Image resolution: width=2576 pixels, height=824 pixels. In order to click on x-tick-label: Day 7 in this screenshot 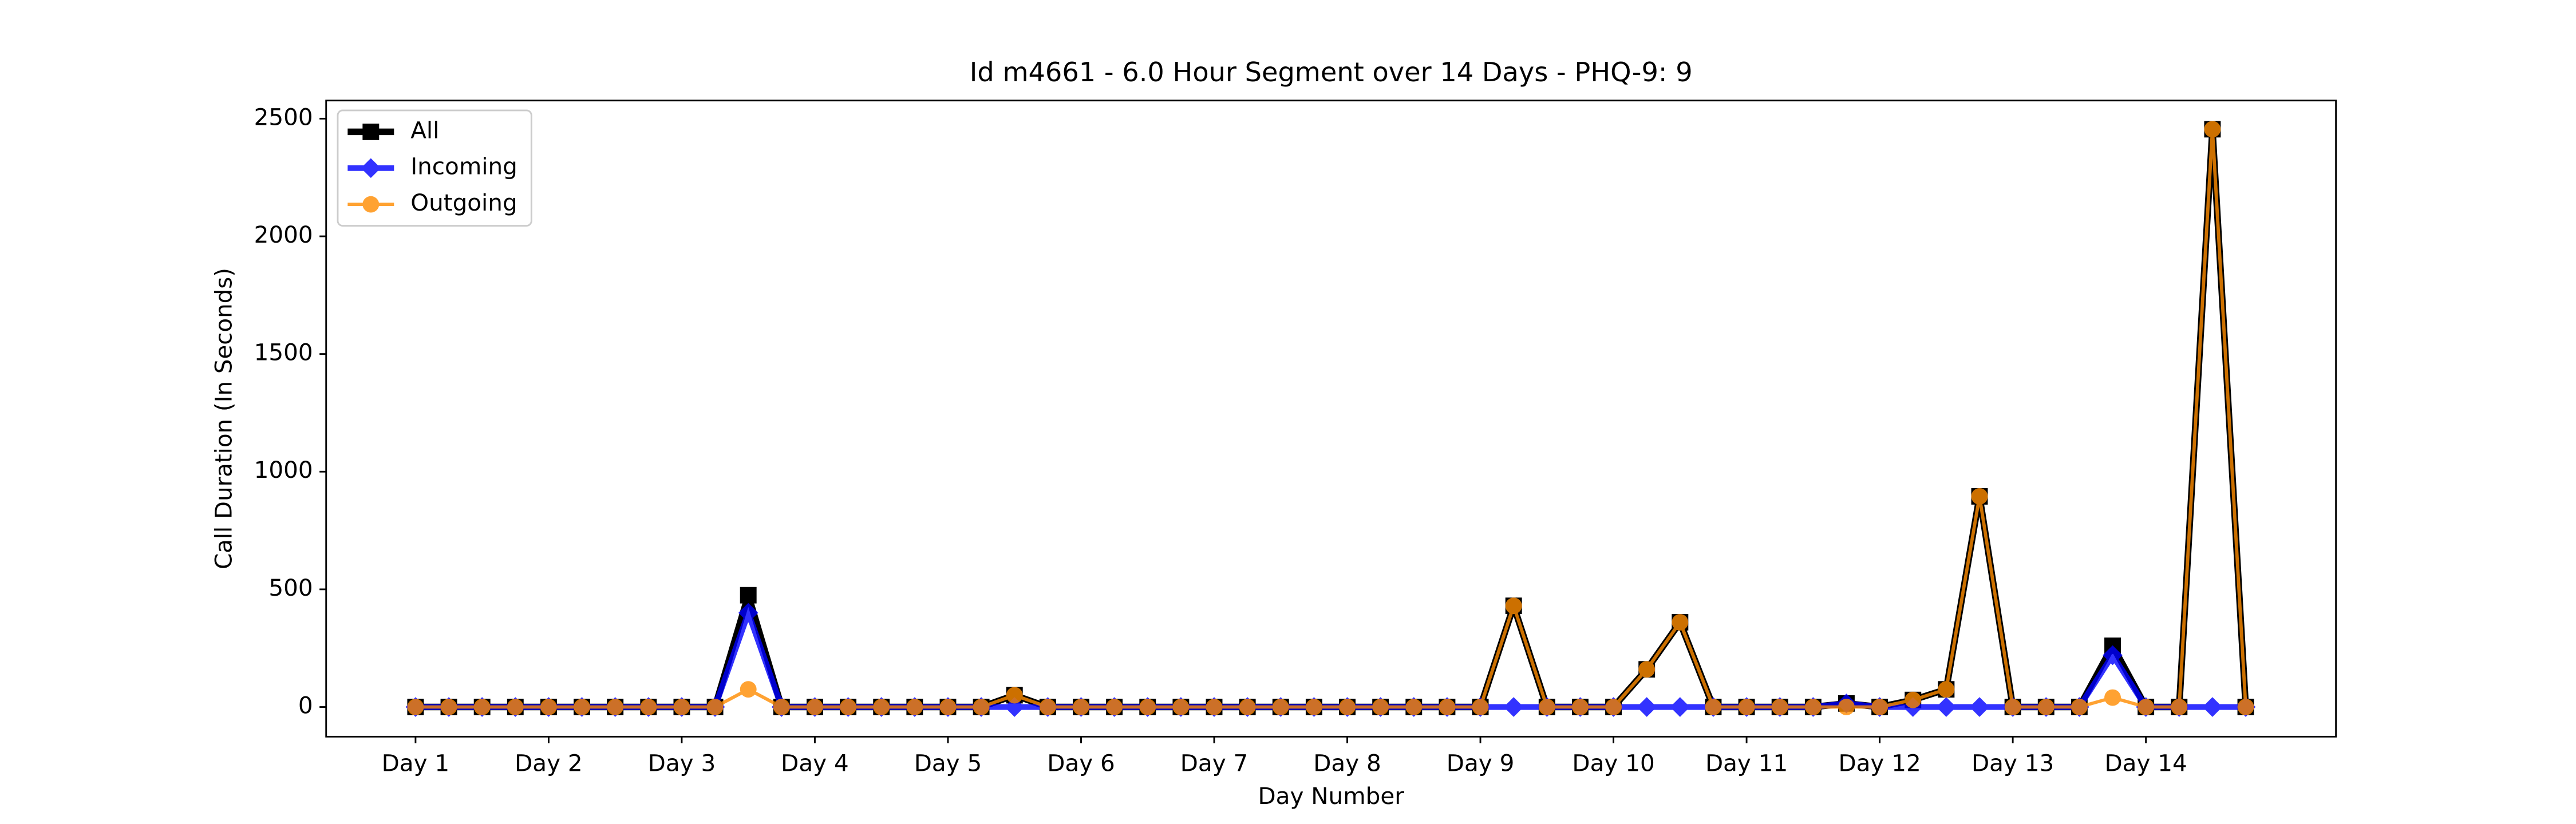, I will do `click(1214, 763)`.